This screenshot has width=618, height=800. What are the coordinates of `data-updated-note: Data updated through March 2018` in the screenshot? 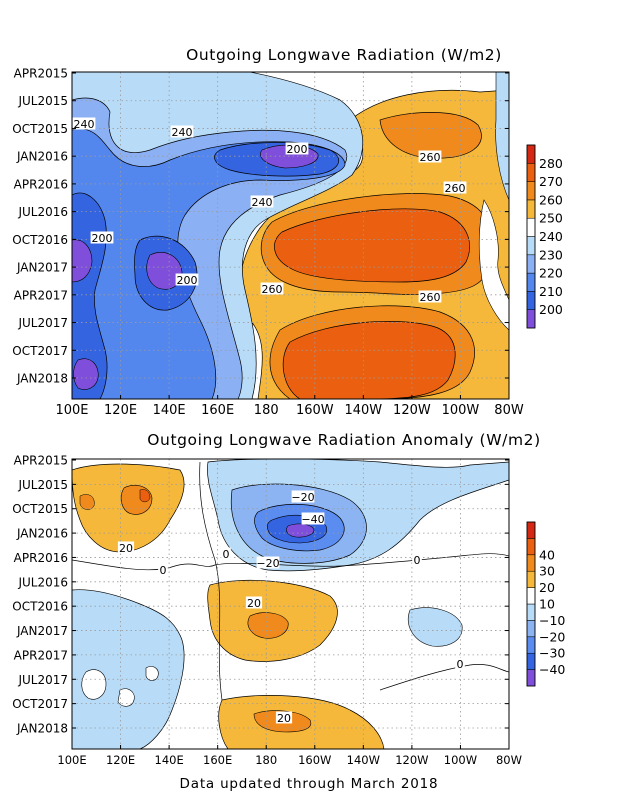 It's located at (309, 784).